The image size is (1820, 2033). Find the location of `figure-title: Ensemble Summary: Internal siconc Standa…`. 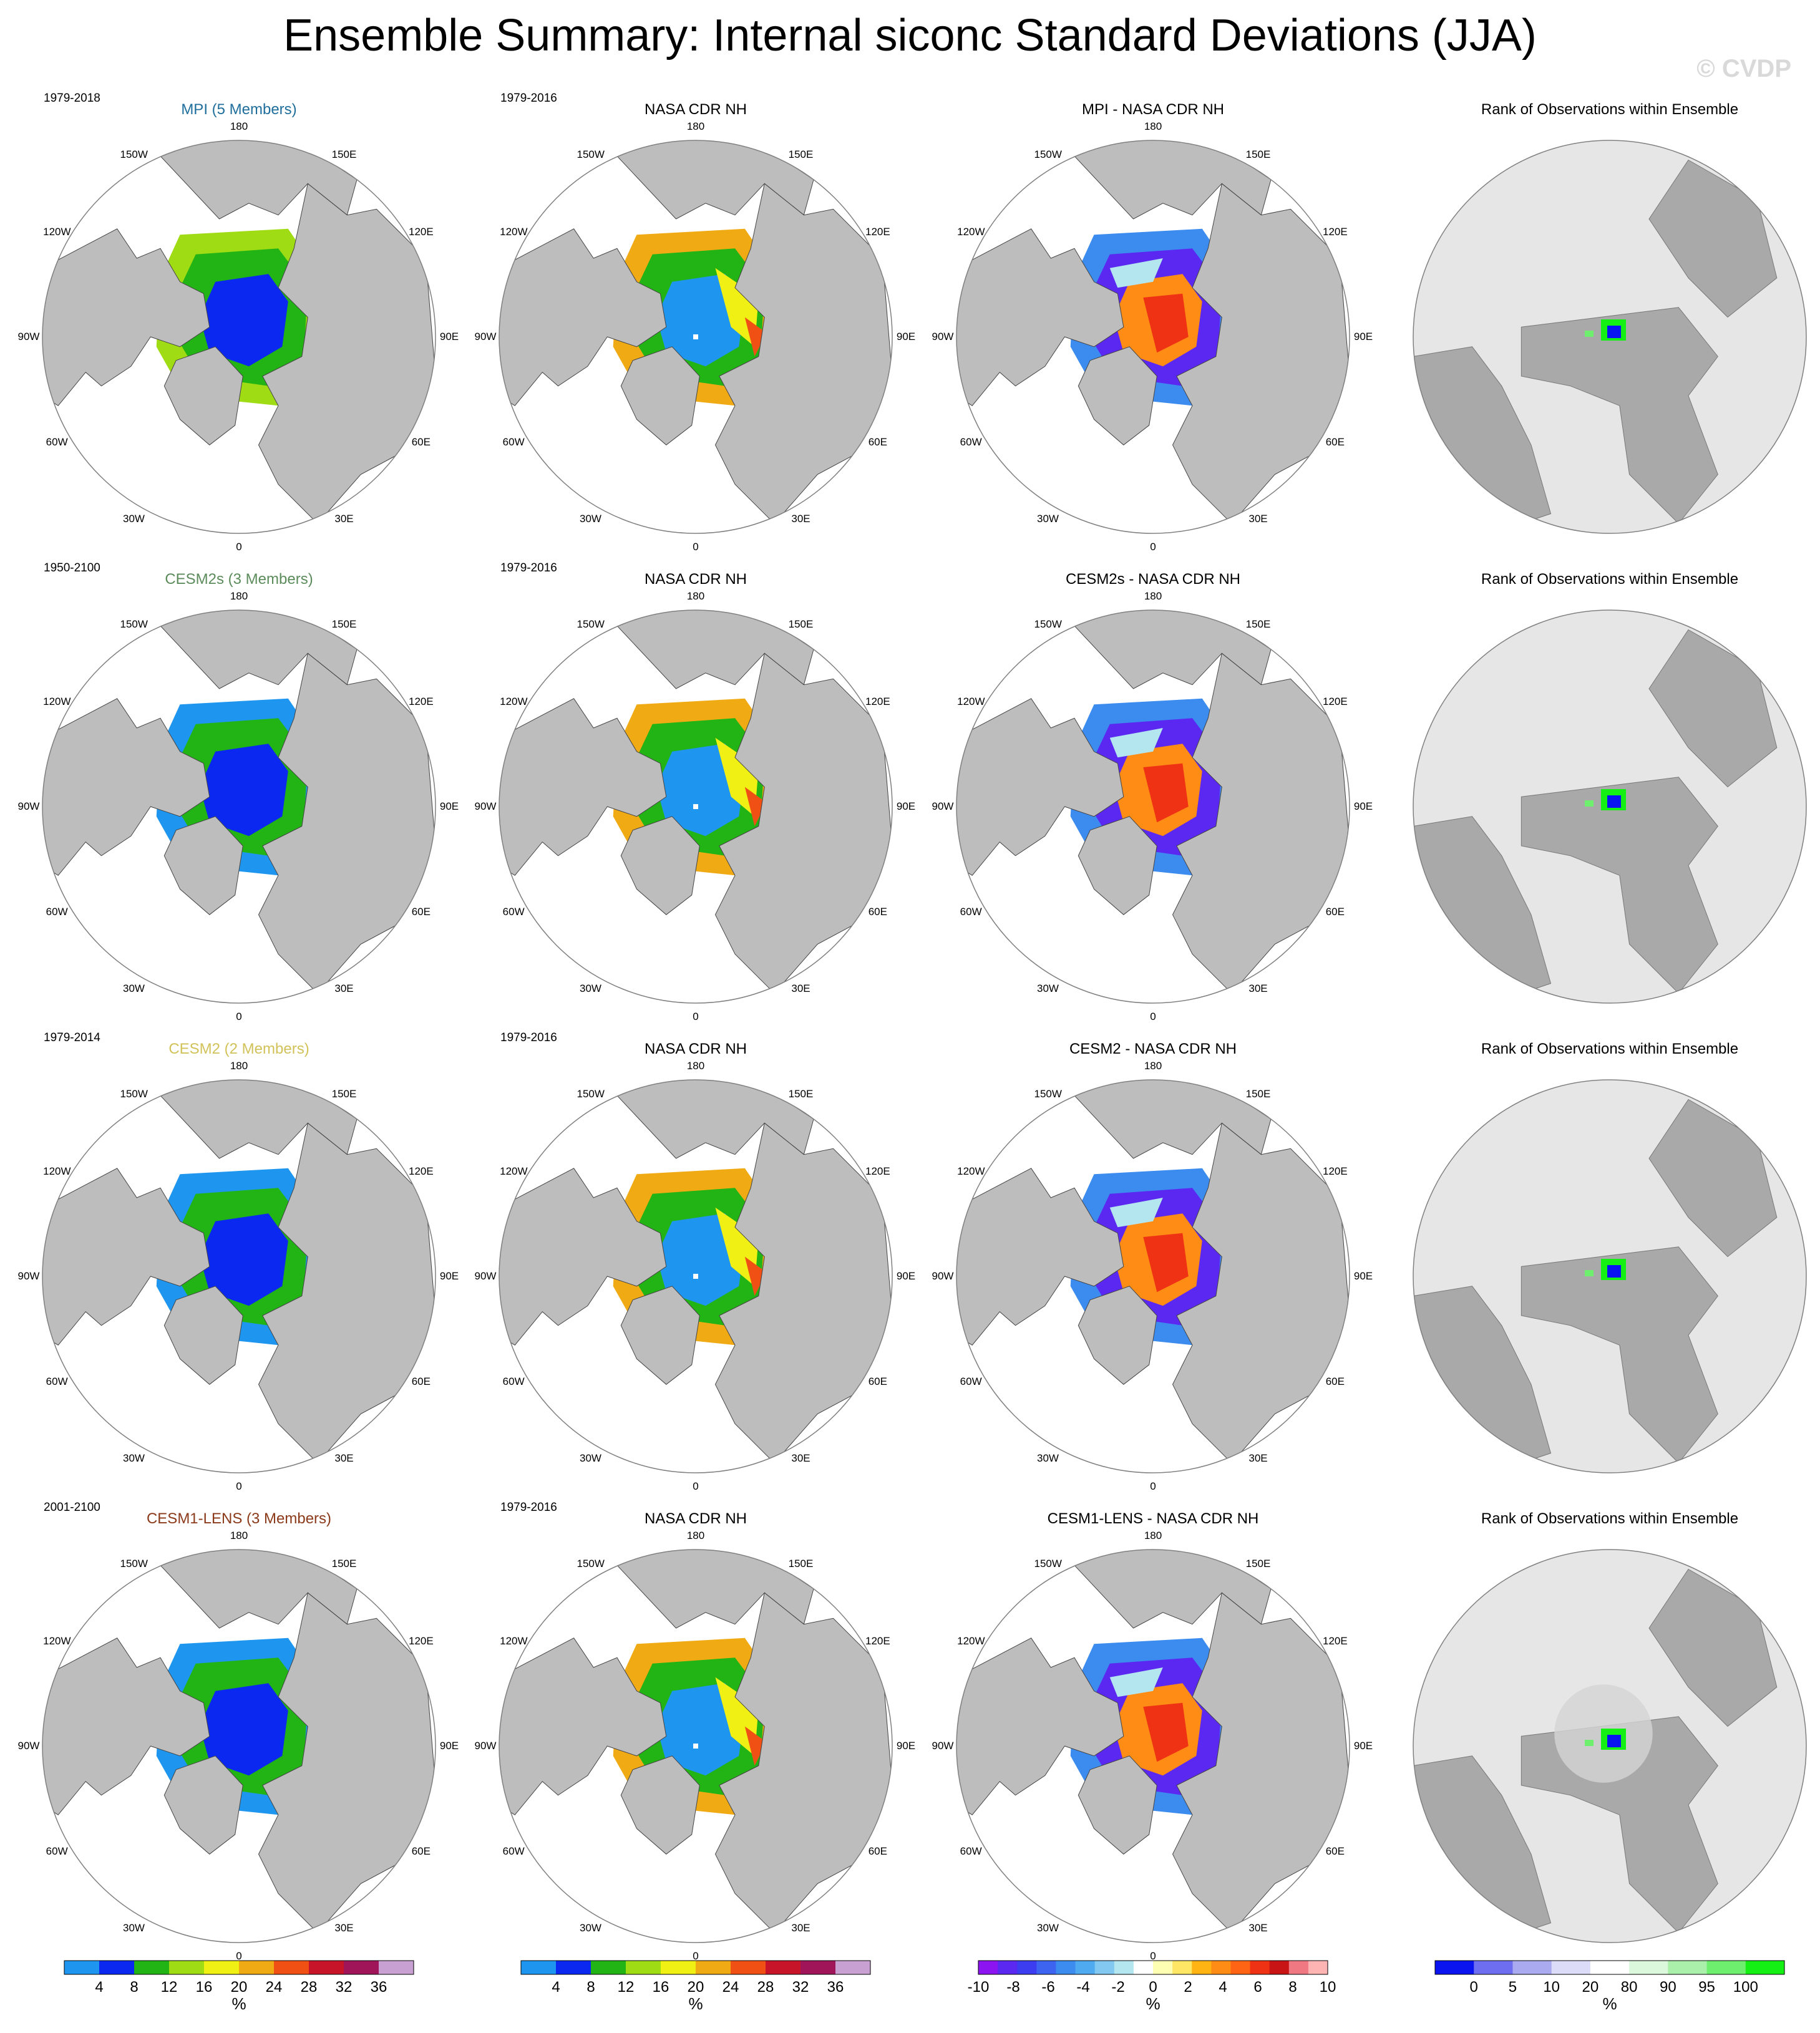

figure-title: Ensemble Summary: Internal siconc Standa… is located at coordinates (910, 36).